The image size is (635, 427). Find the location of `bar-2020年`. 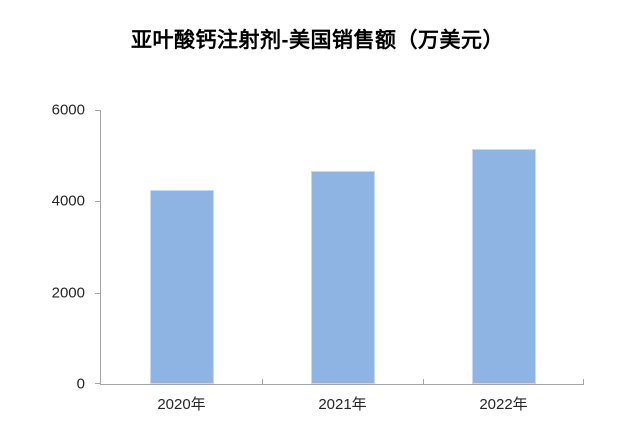

bar-2020年 is located at coordinates (181, 286).